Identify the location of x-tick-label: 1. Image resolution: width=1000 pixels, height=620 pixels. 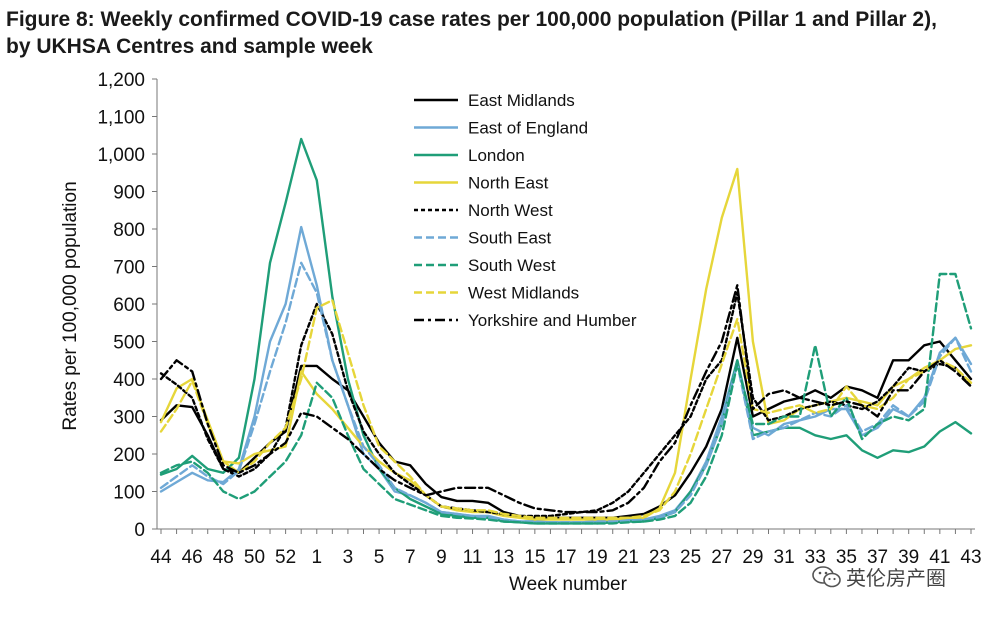
(316, 557).